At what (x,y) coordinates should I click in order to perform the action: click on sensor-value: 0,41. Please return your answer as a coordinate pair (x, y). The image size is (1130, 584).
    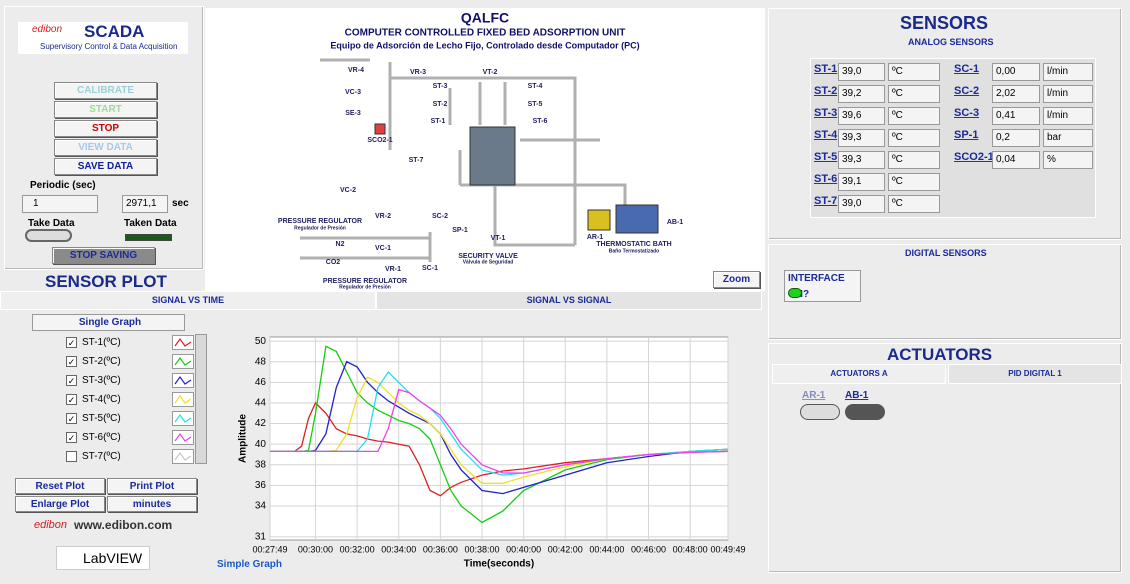
    Looking at the image, I should click on (1016, 116).